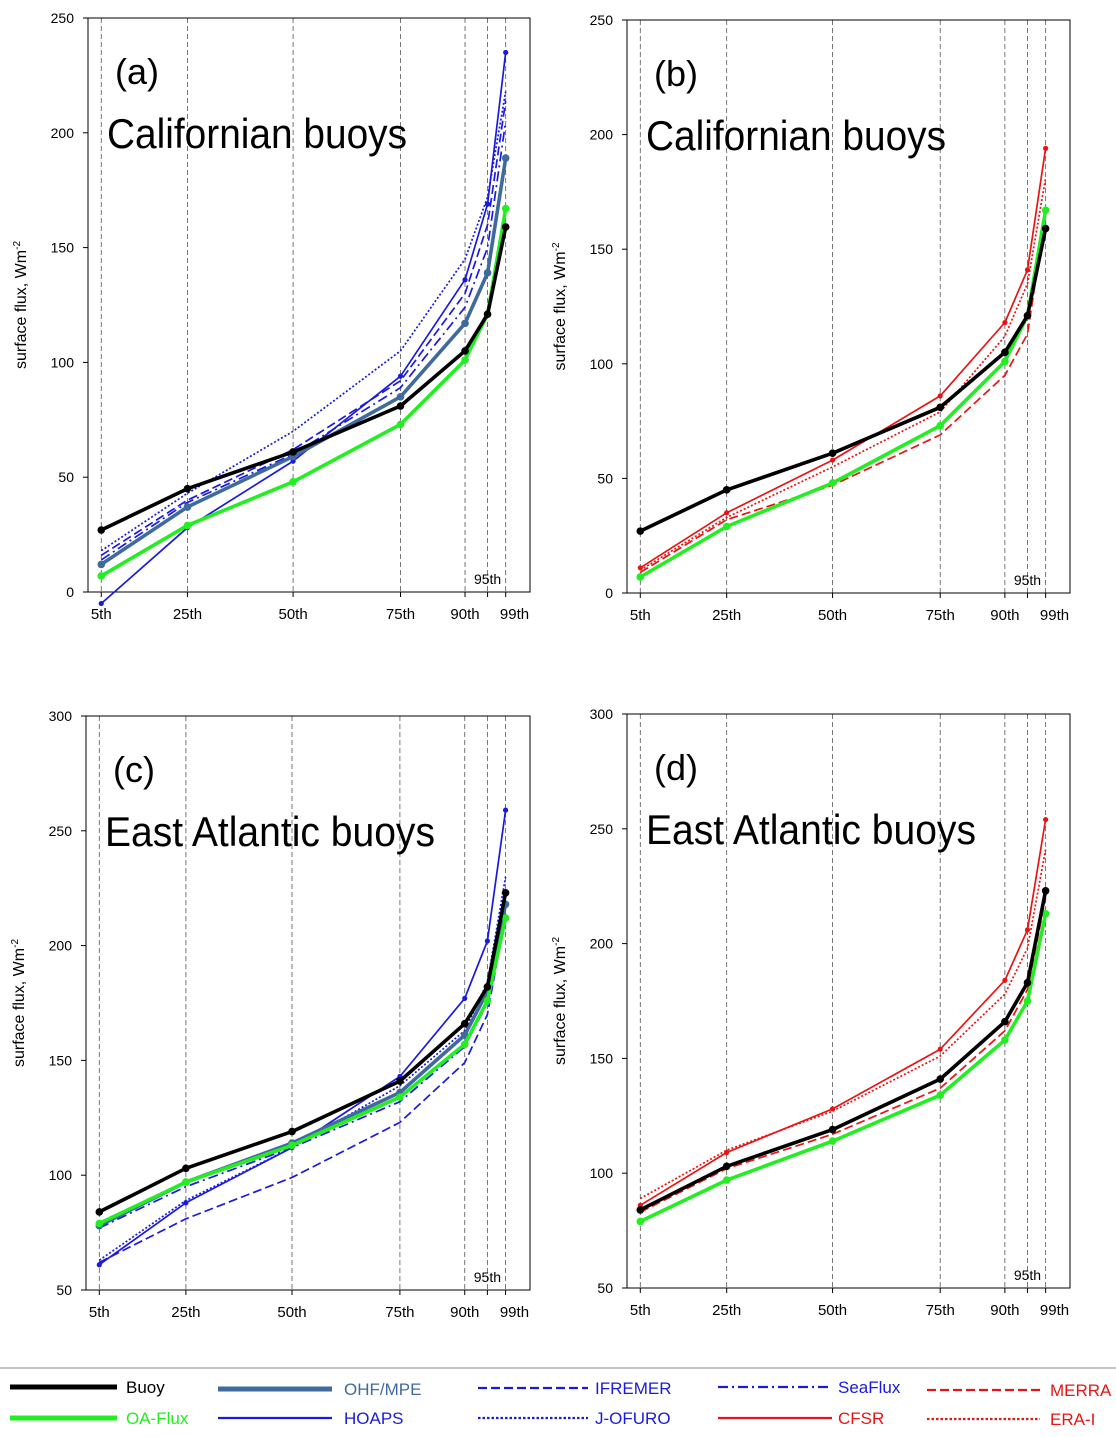 Image resolution: width=1116 pixels, height=1437 pixels. Describe the element at coordinates (940, 1310) in the screenshot. I see `x-tick-label: 75th` at that location.